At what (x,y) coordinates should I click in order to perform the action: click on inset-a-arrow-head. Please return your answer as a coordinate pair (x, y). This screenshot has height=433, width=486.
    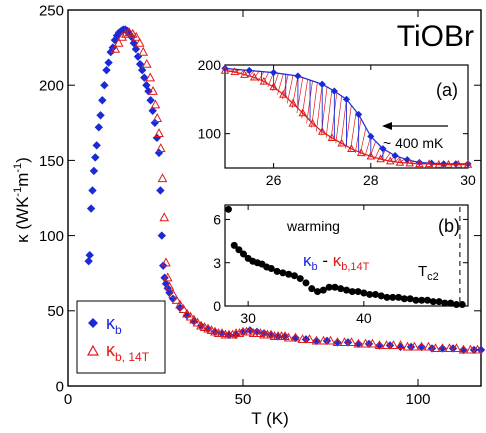
    Looking at the image, I should click on (387, 126).